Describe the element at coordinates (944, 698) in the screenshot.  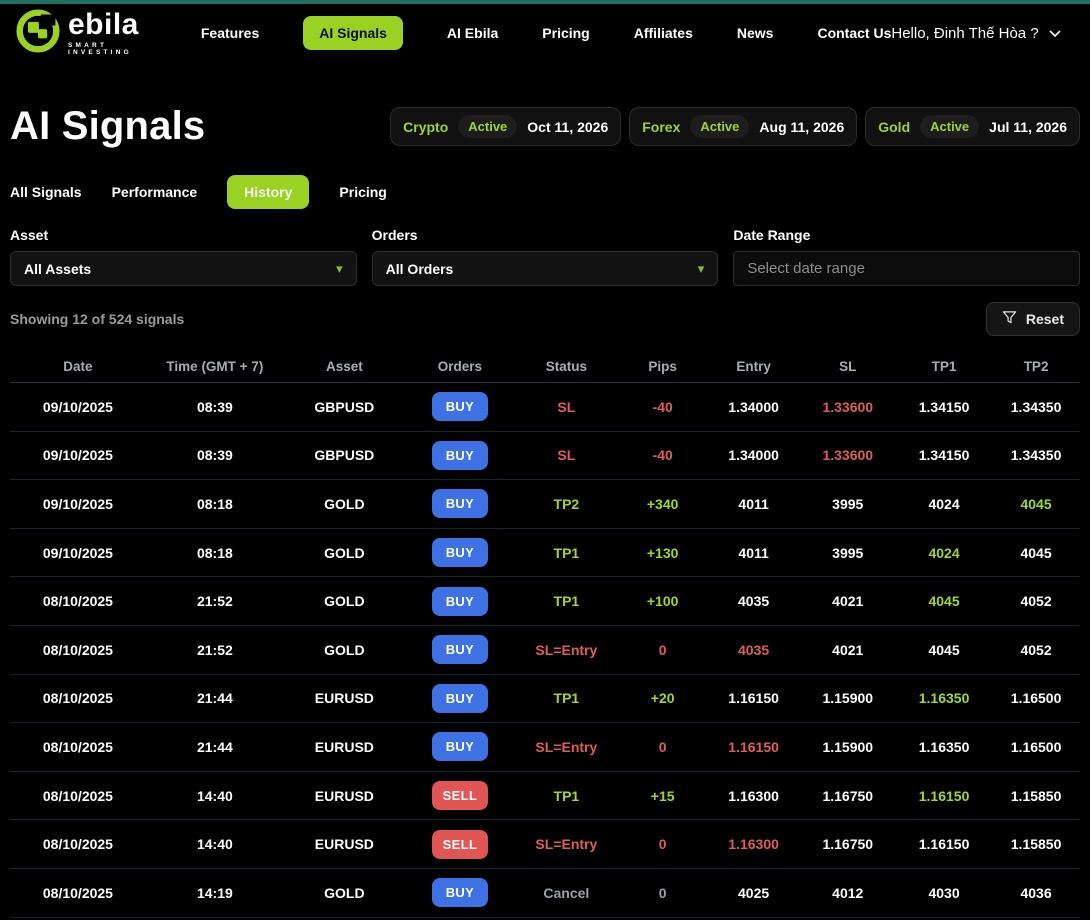
I see `cell-tp1: 1.16350` at that location.